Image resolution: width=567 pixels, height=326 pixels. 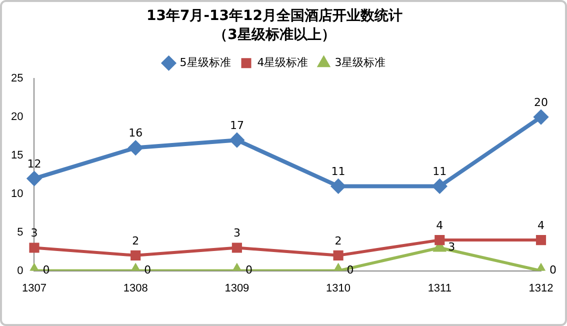 What do you see at coordinates (17, 156) in the screenshot?
I see `y-tick-label: 15` at bounding box center [17, 156].